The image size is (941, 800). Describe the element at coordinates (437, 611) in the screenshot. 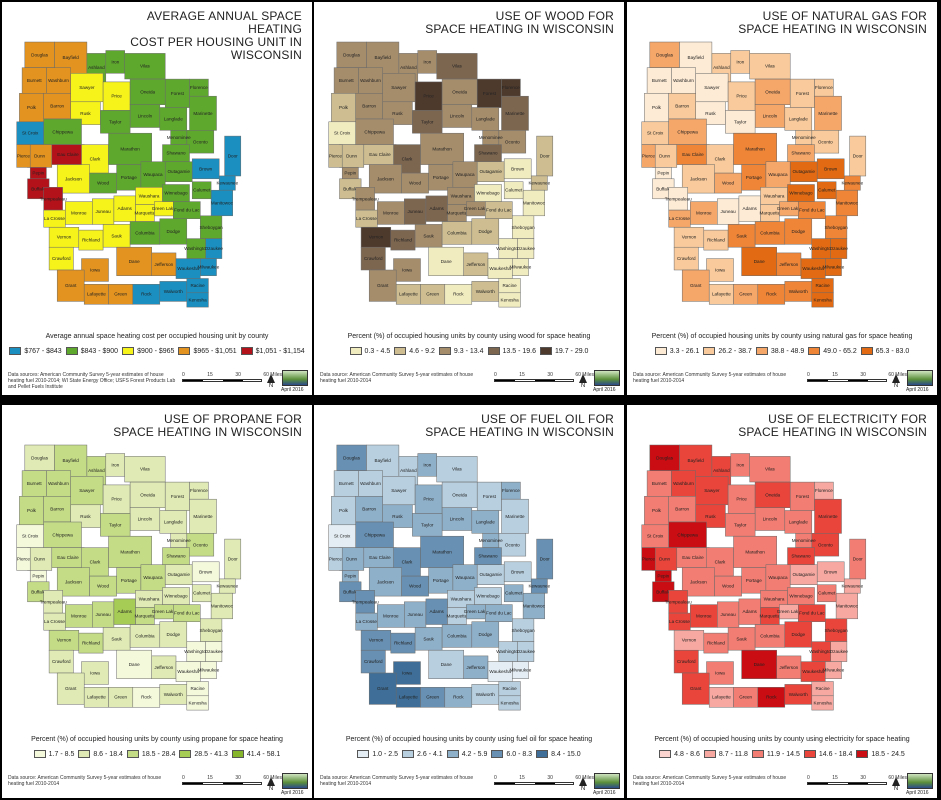

I see `county-label: Adams` at that location.